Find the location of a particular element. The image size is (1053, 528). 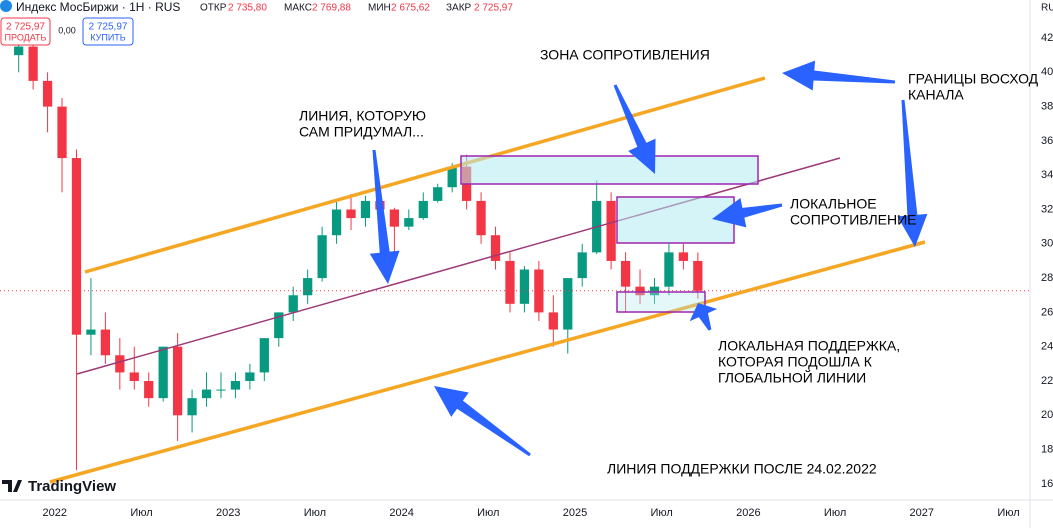

annotation-text: ГЛОБАЛЬНОЙ ЛИНИИ is located at coordinates (792, 377).